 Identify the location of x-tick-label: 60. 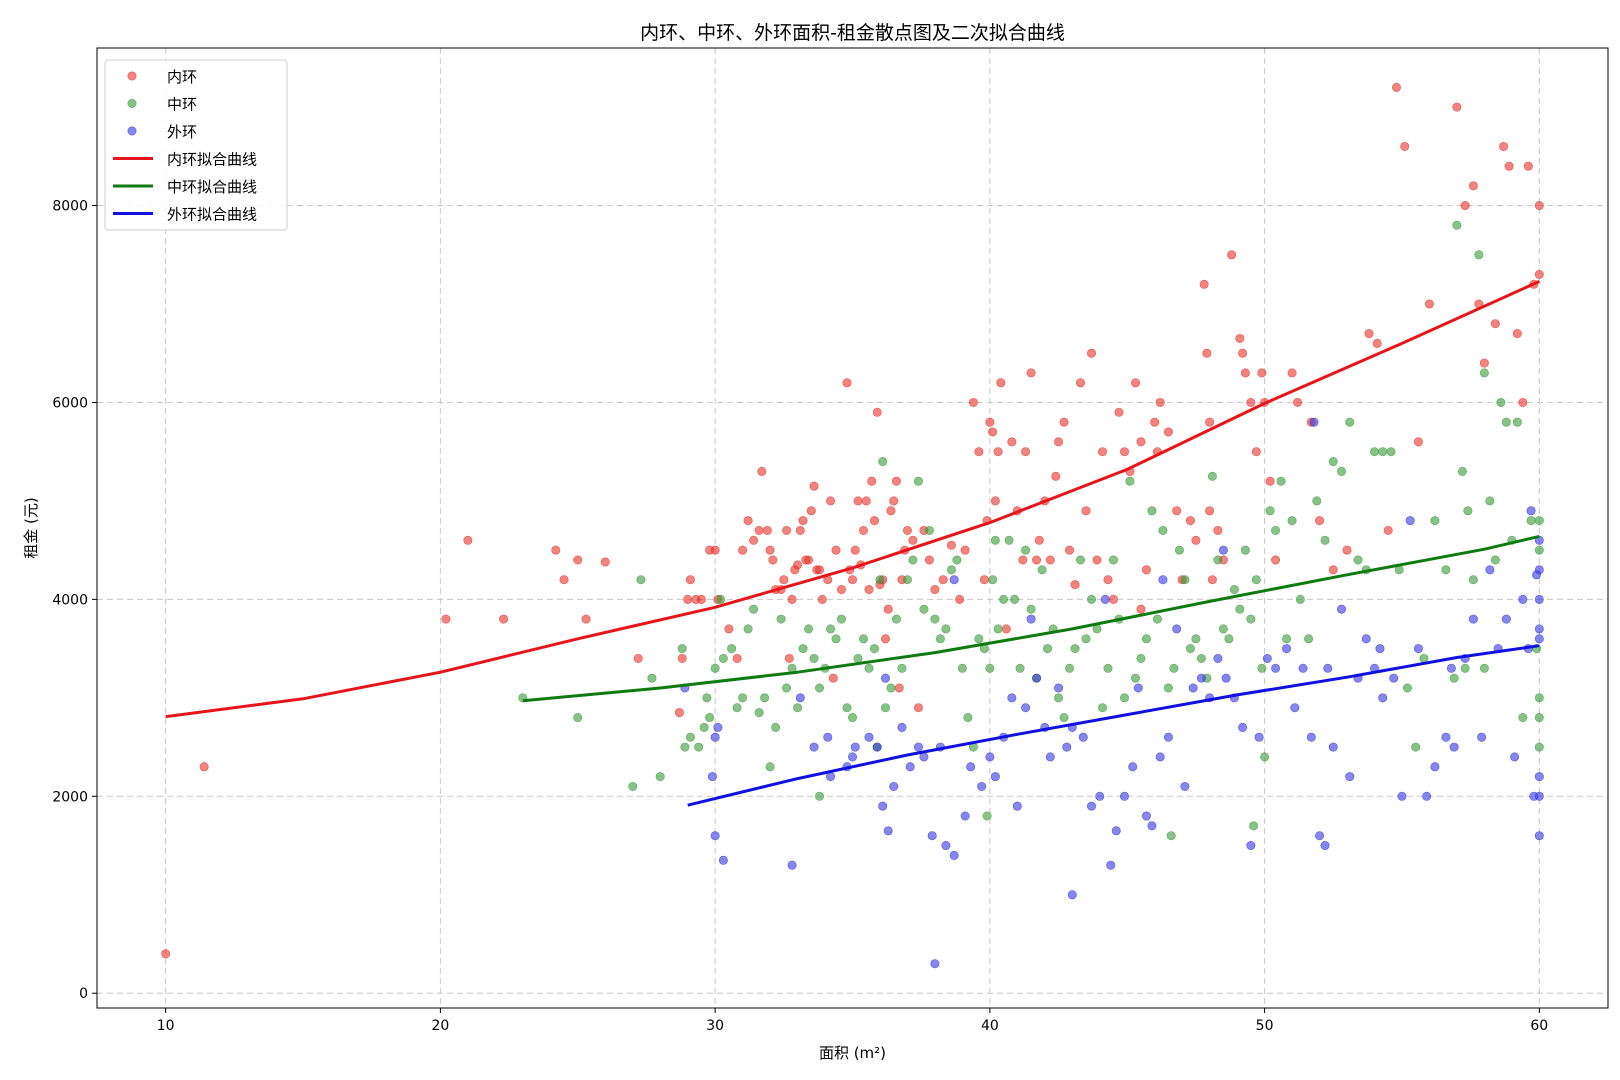
(1539, 1026).